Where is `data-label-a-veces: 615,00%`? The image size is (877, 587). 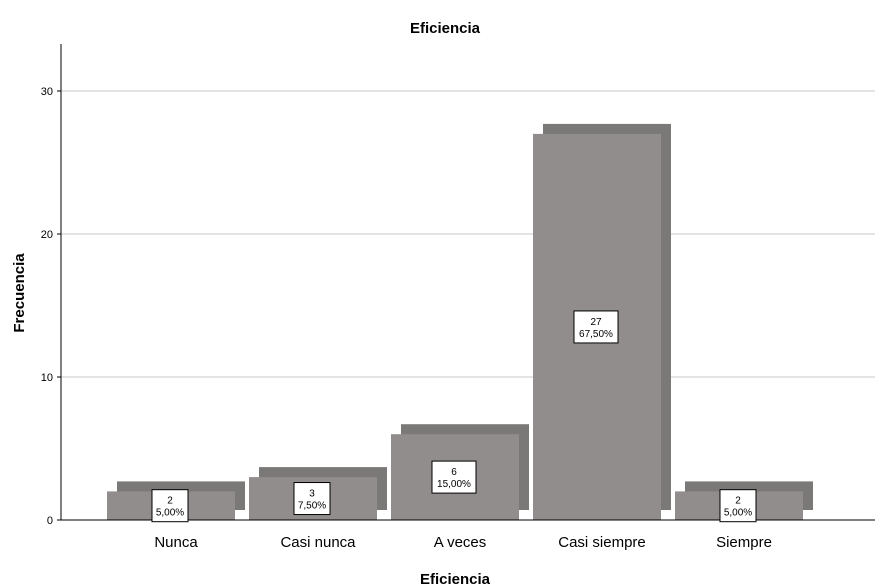 data-label-a-veces: 615,00% is located at coordinates (454, 477).